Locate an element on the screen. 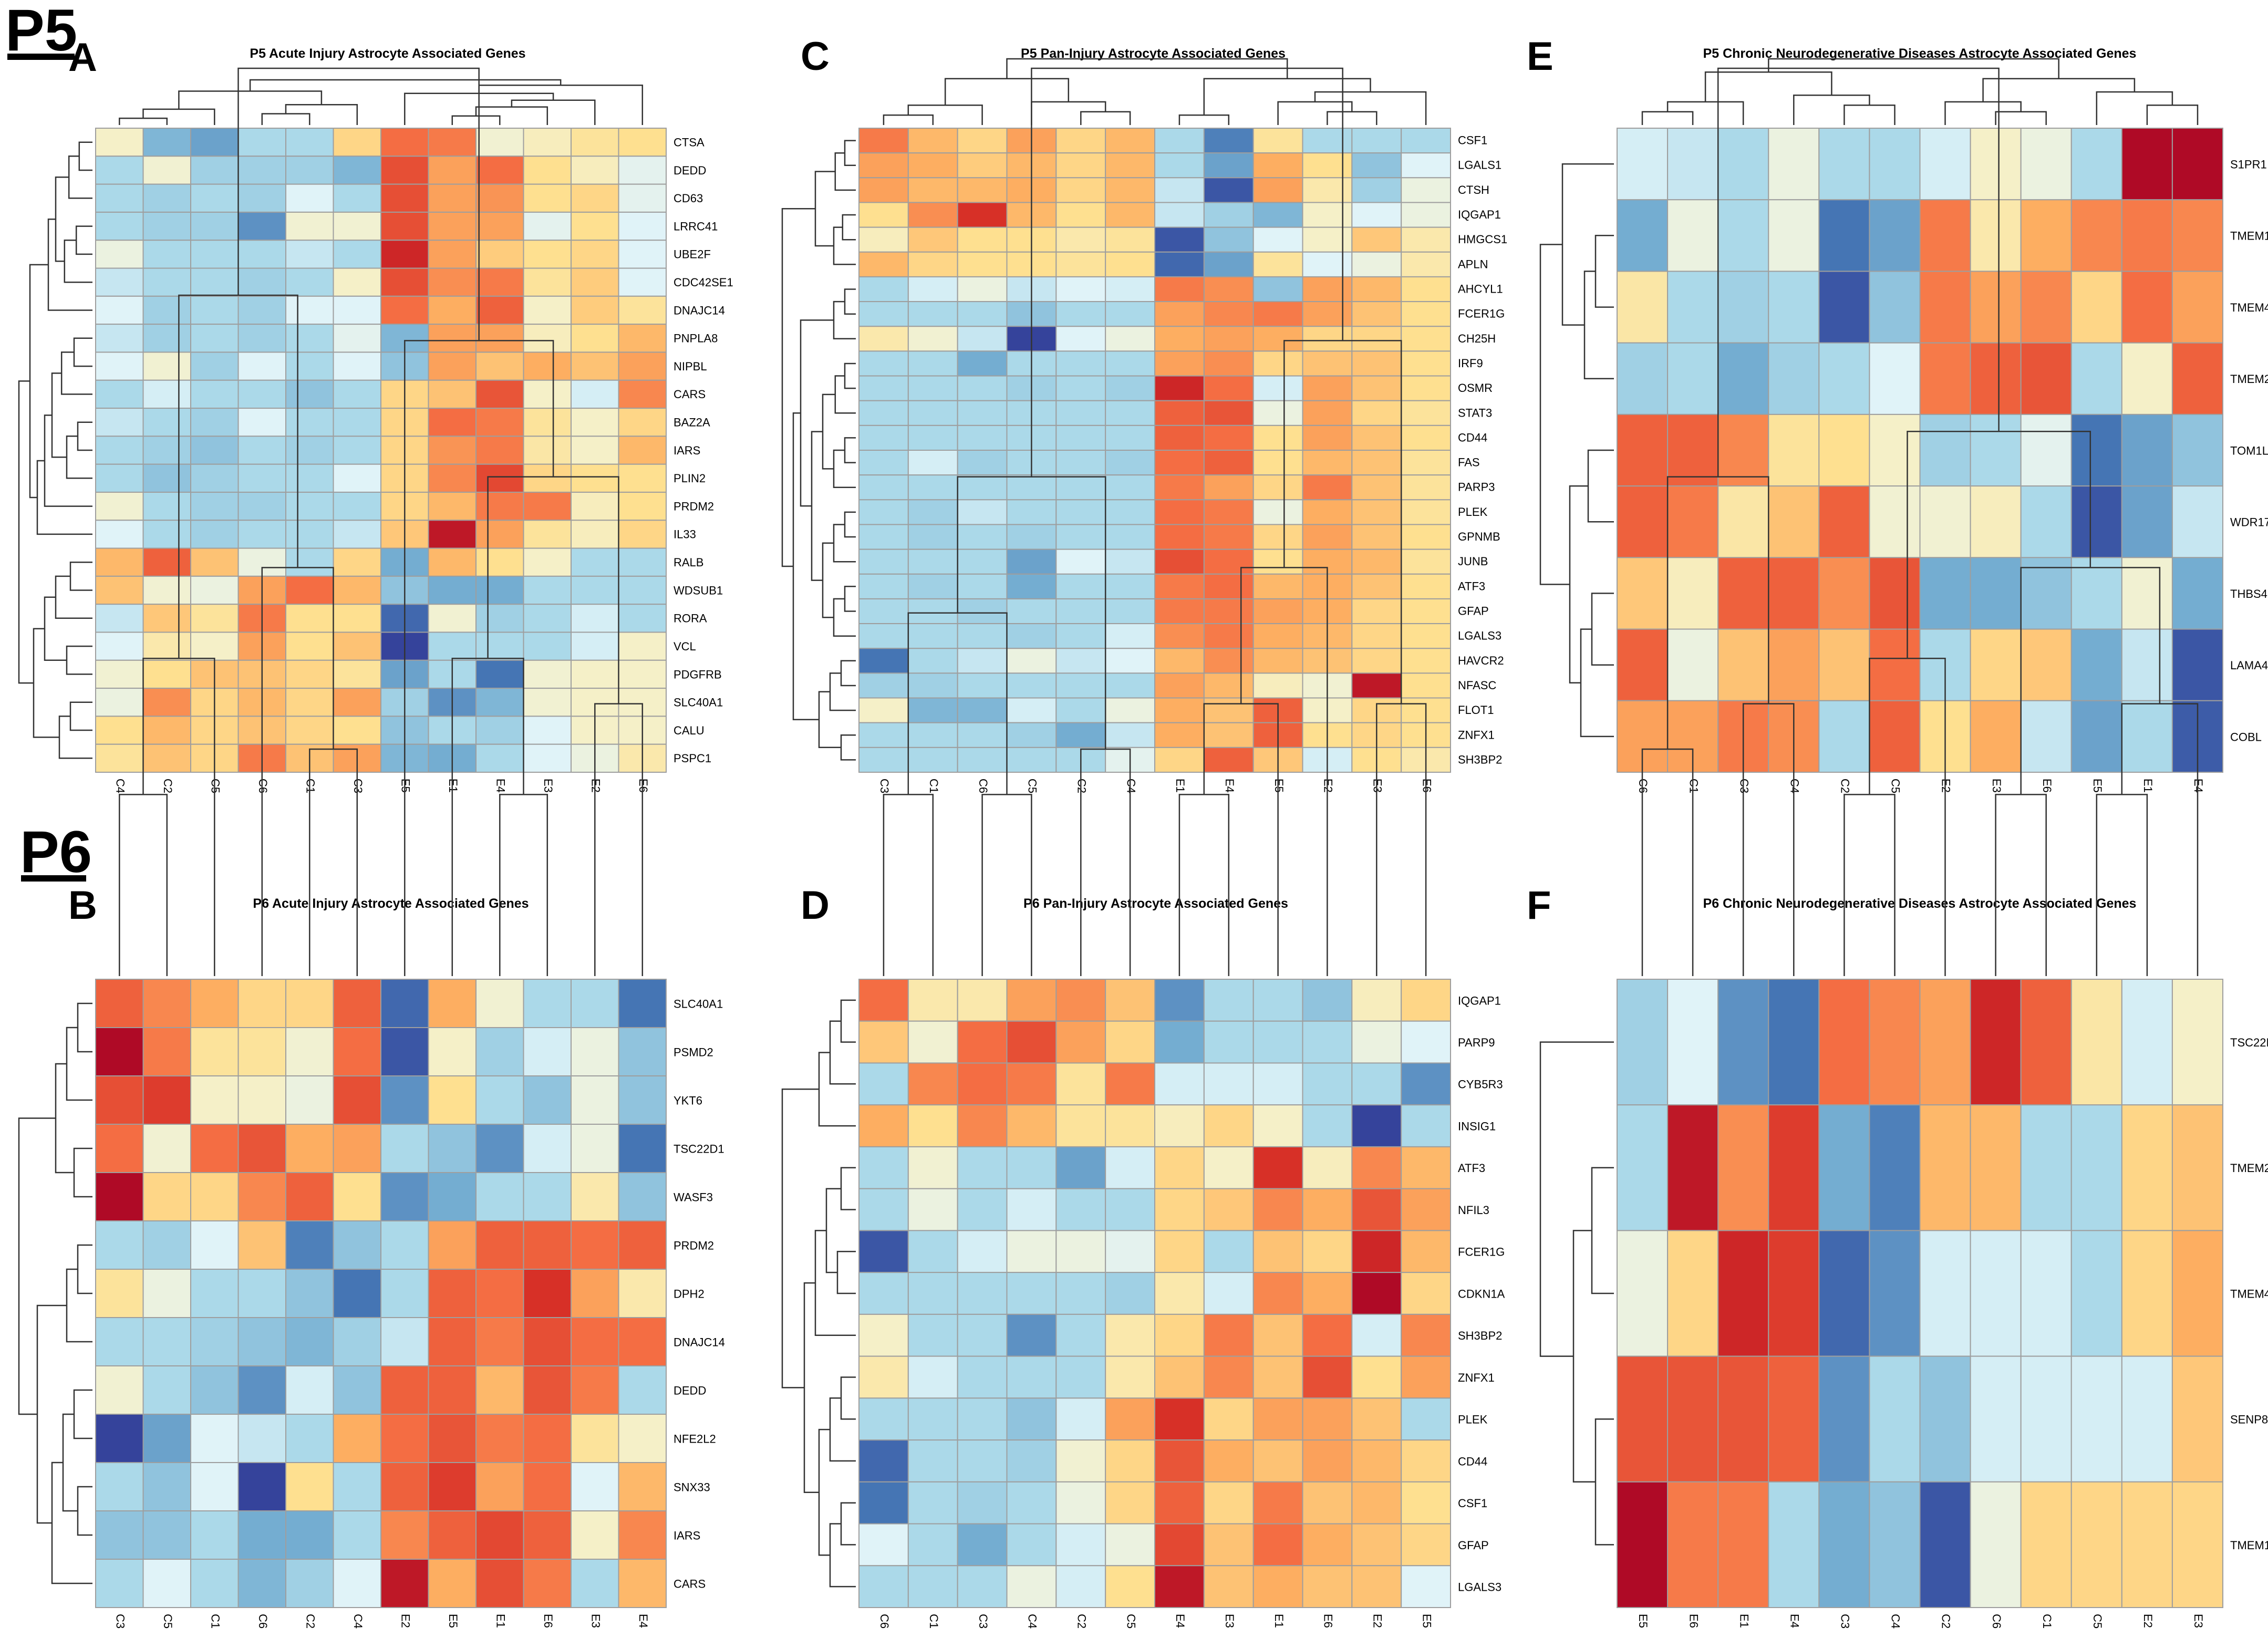  gene-label: IARS is located at coordinates (687, 1536).